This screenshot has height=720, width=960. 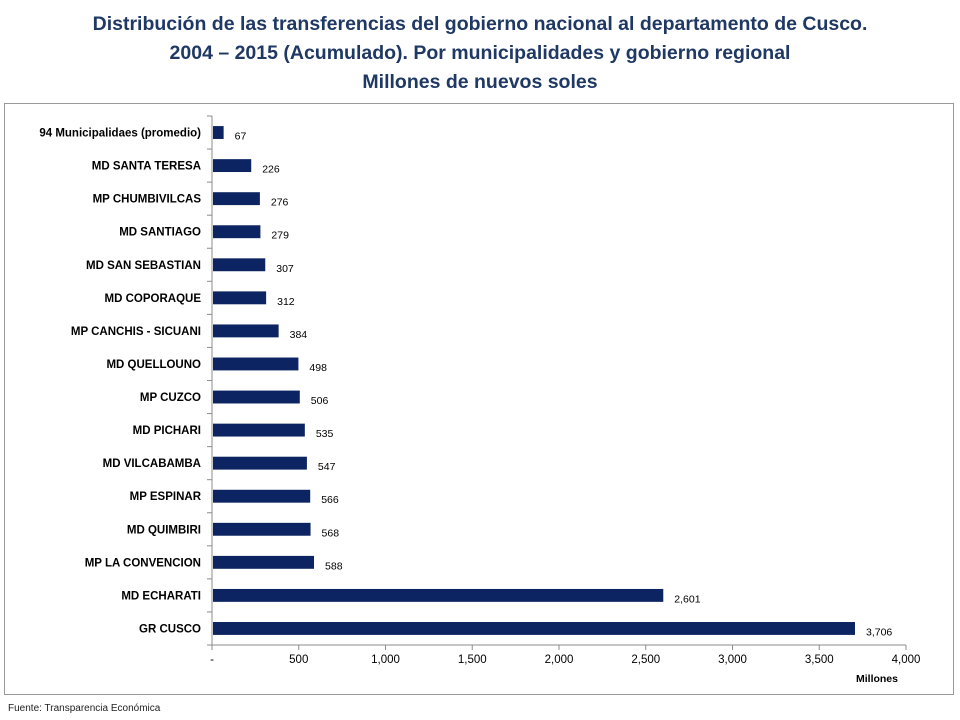 I want to click on data-label: 384, so click(x=299, y=335).